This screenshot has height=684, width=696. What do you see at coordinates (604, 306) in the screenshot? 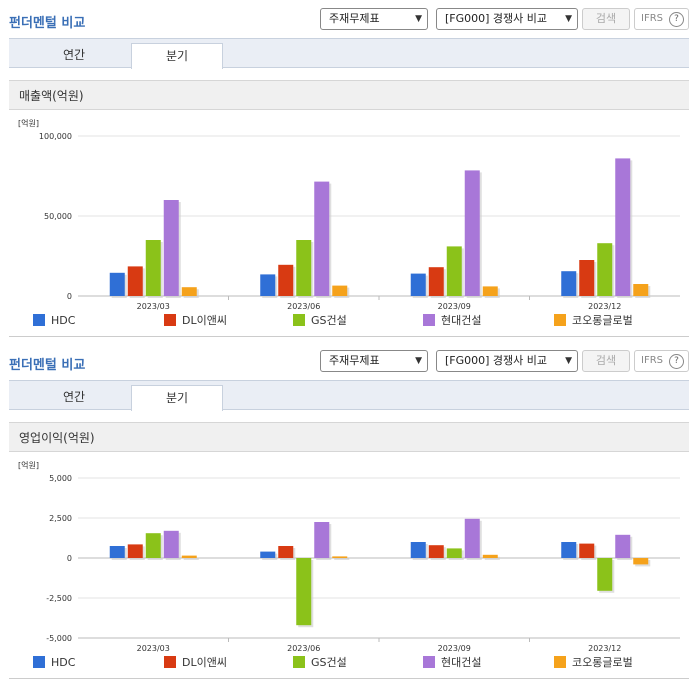
I see `x-tick-label: 2023/12` at bounding box center [604, 306].